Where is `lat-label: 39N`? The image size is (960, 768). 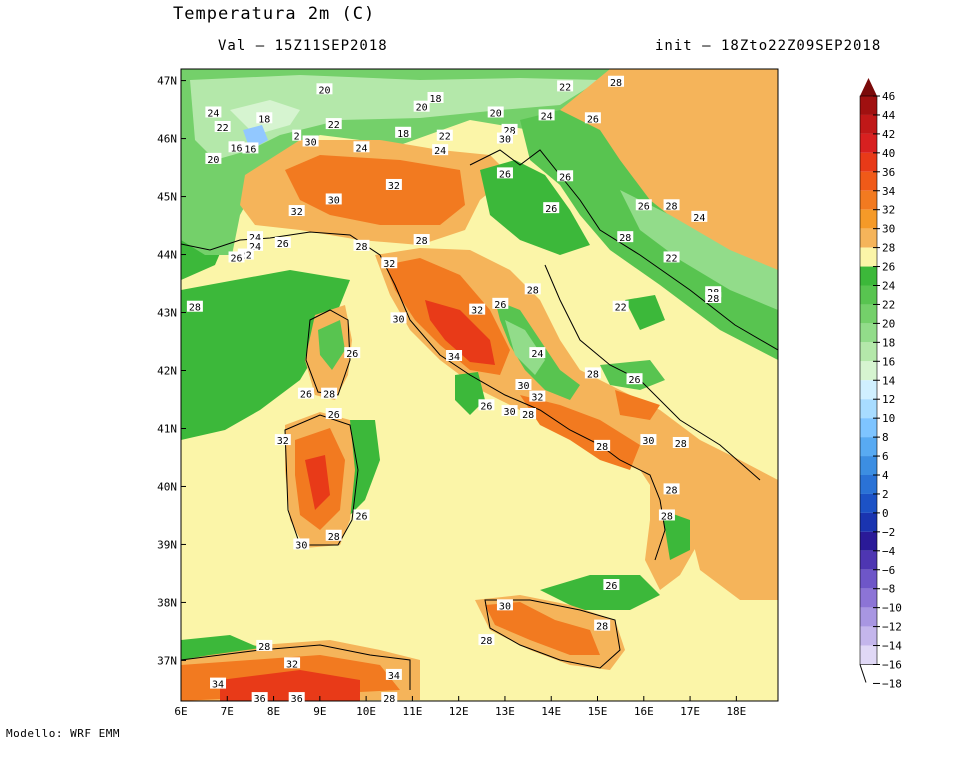 lat-label: 39N is located at coordinates (167, 544).